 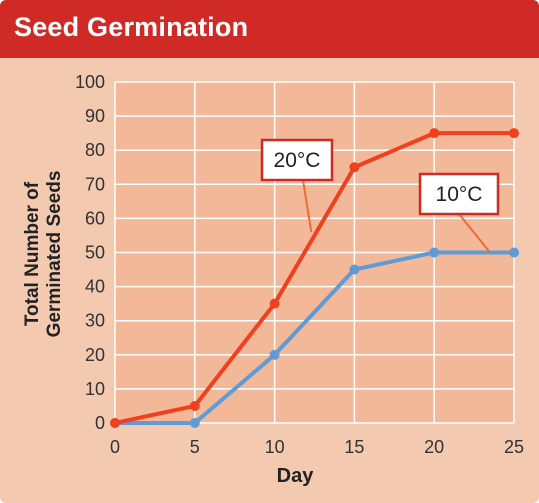 I want to click on x-tick-label: 25, so click(x=514, y=447).